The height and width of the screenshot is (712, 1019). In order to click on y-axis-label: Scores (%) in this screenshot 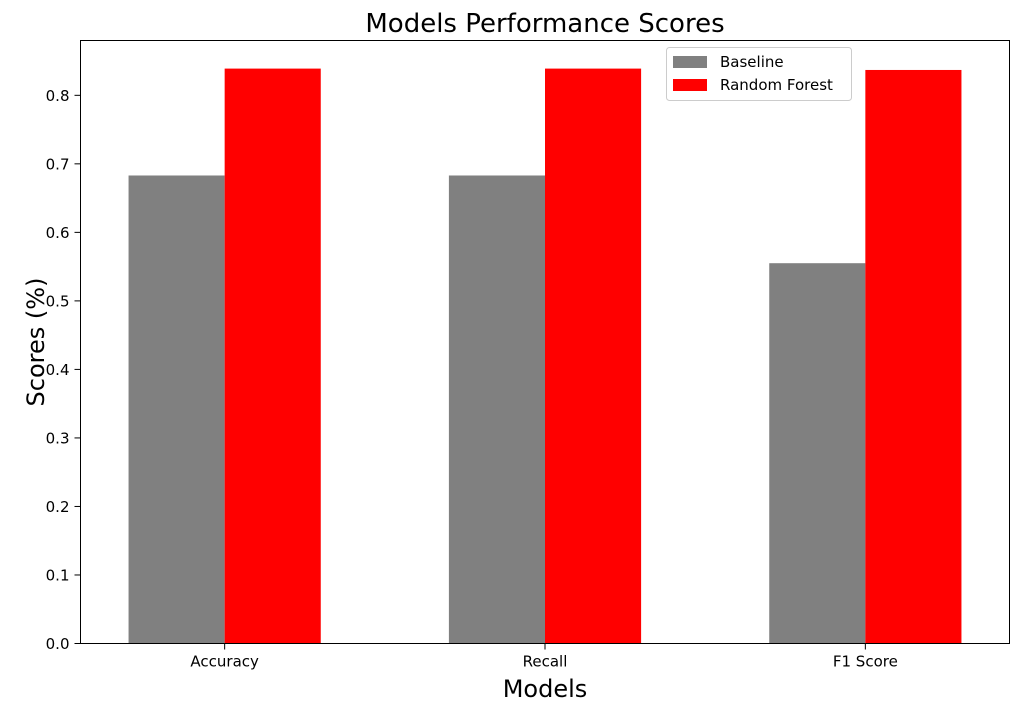, I will do `click(36, 342)`.